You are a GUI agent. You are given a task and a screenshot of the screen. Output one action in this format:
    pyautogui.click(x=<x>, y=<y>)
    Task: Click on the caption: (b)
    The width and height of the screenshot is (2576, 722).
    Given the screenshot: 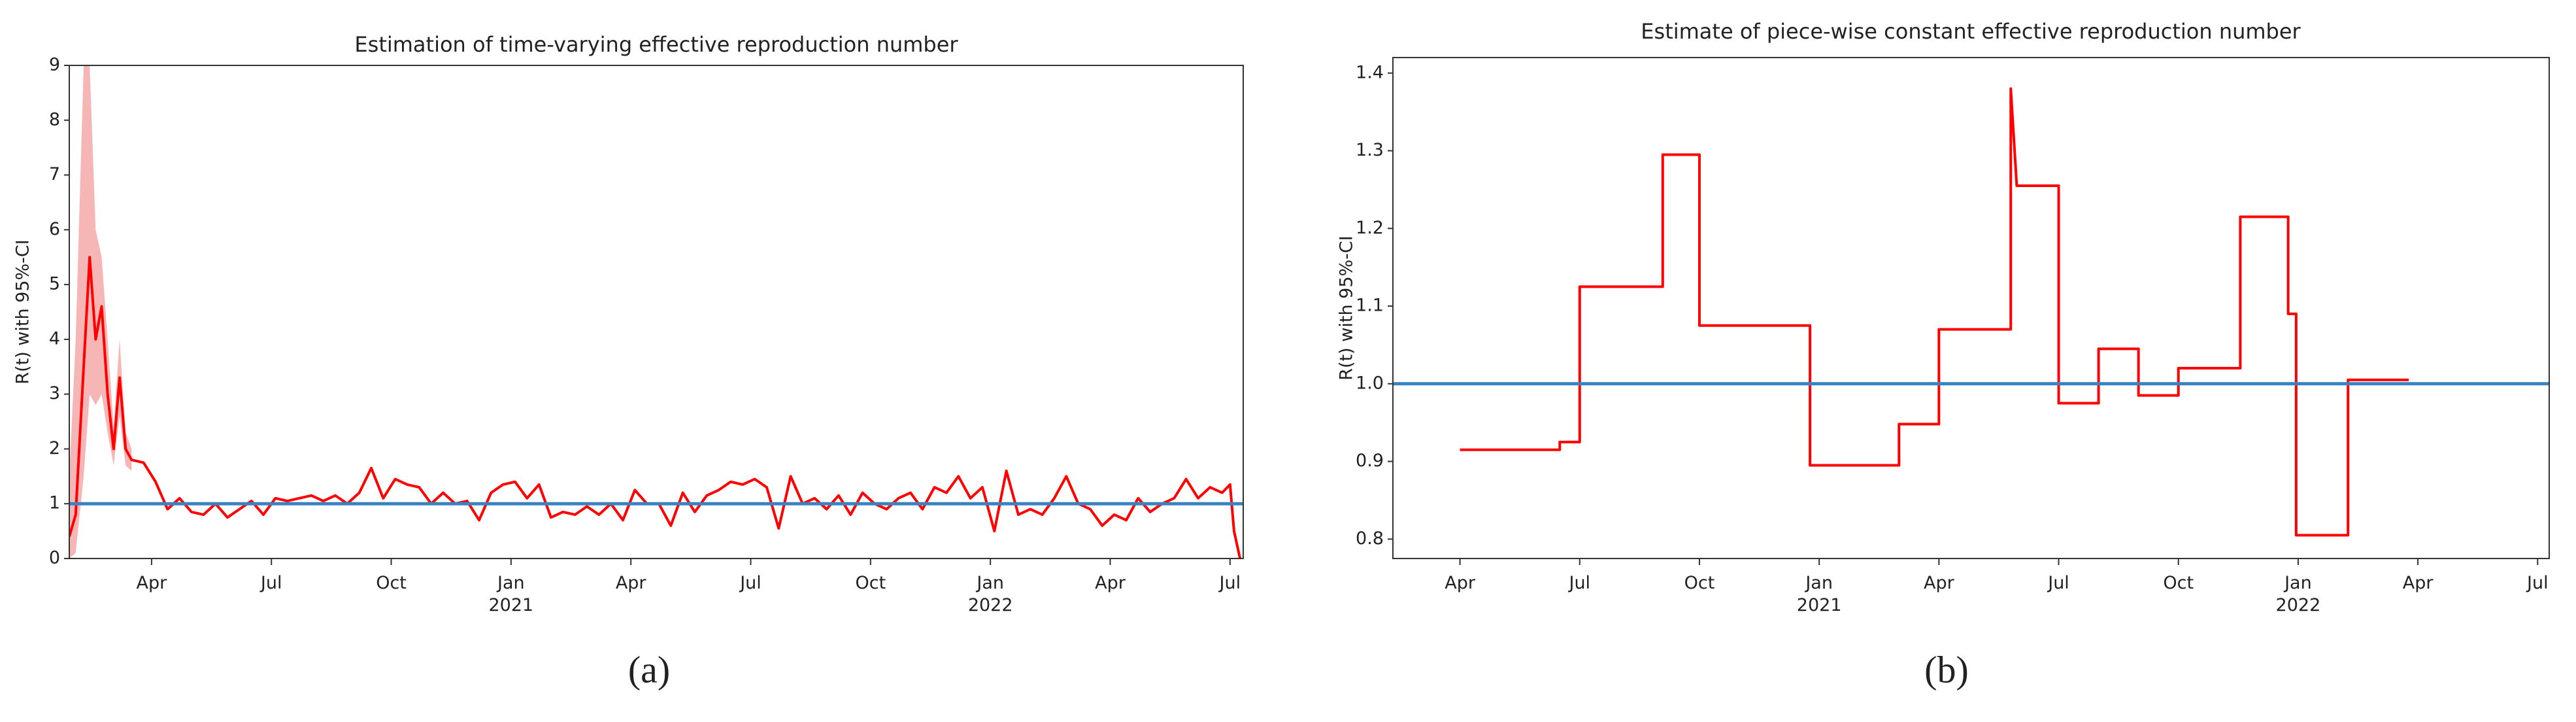 What is the action you would take?
    pyautogui.click(x=1947, y=670)
    